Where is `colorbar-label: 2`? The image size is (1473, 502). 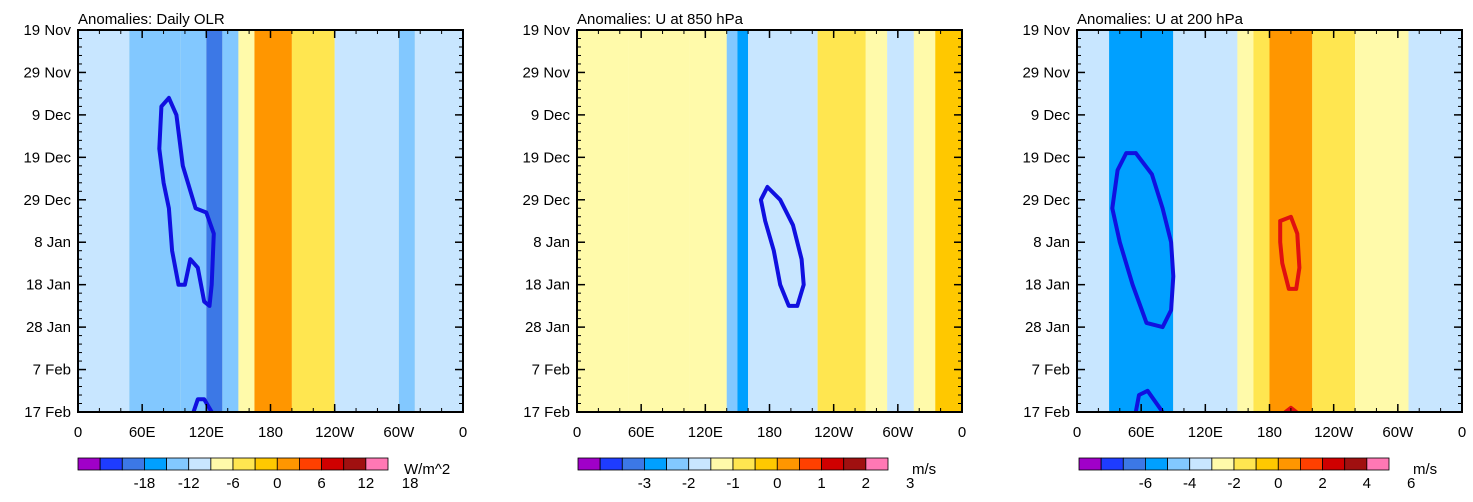 colorbar-label: 2 is located at coordinates (866, 483).